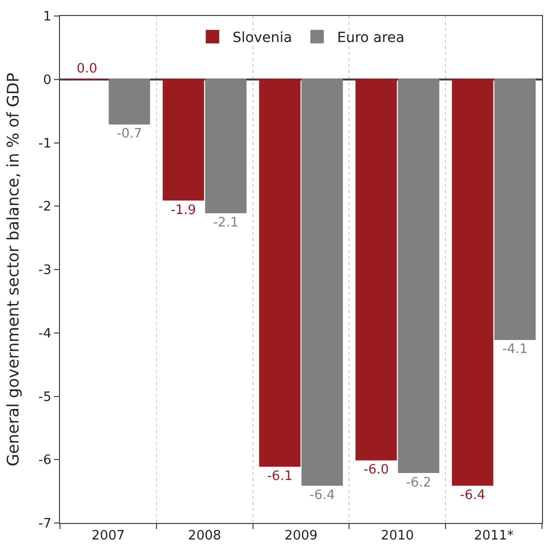 This screenshot has height=558, width=553. Describe the element at coordinates (397, 536) in the screenshot. I see `x-tick-label: 2010` at that location.